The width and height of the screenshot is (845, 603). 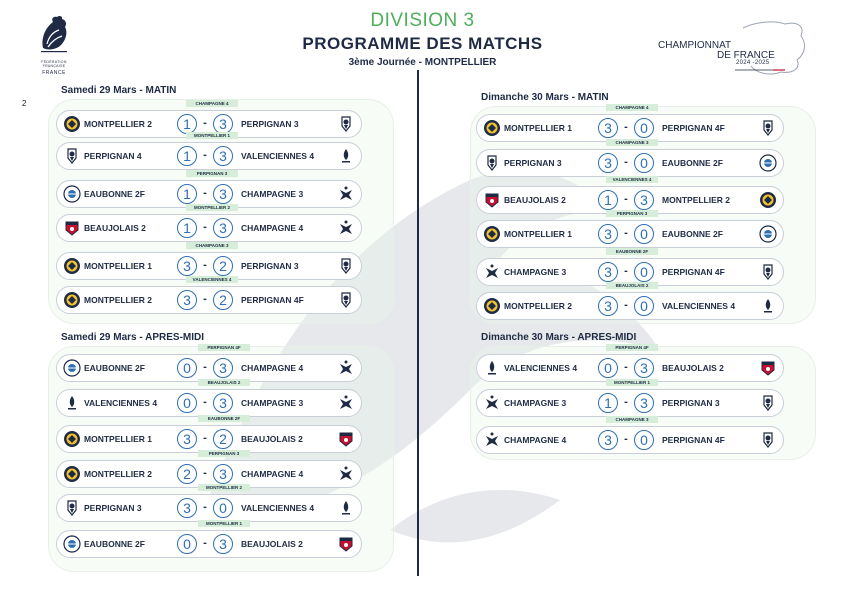 What do you see at coordinates (632, 142) in the screenshot?
I see `referee-team-label: CHAMPAGNE 3` at bounding box center [632, 142].